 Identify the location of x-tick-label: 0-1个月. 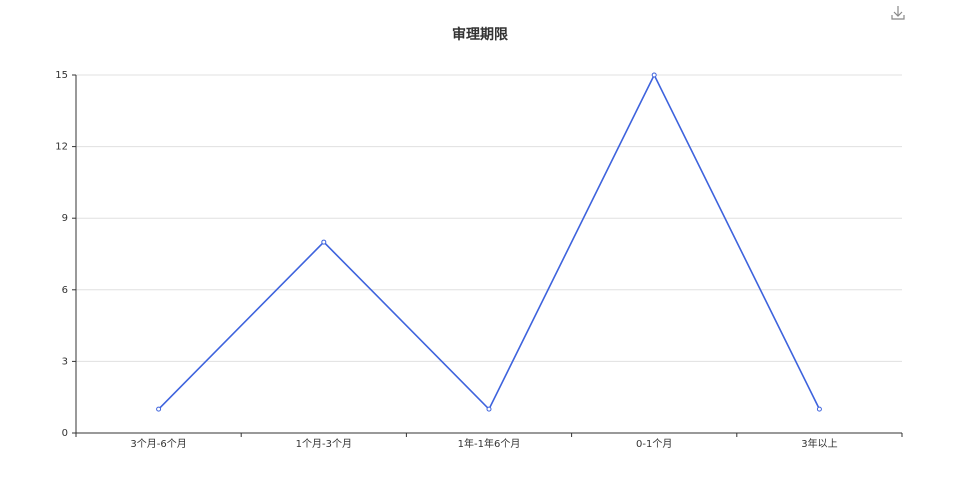
(654, 444).